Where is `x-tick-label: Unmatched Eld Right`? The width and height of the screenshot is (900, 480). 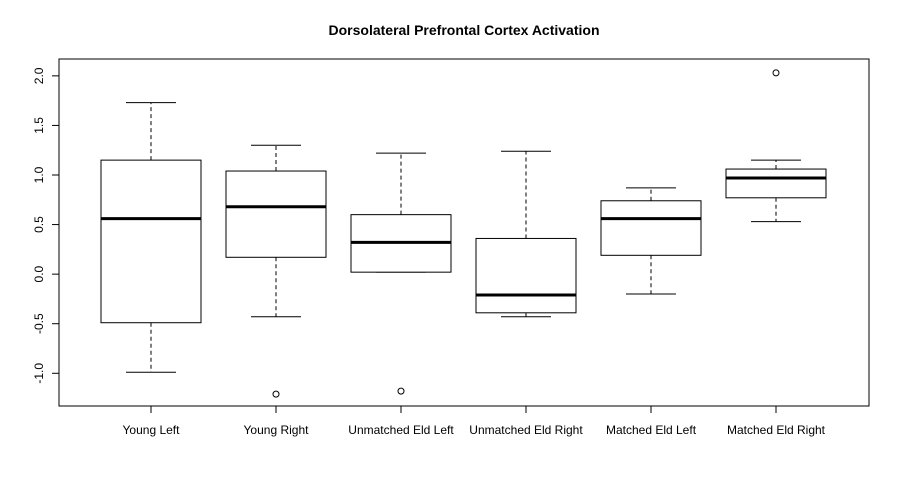
x-tick-label: Unmatched Eld Right is located at coordinates (526, 430).